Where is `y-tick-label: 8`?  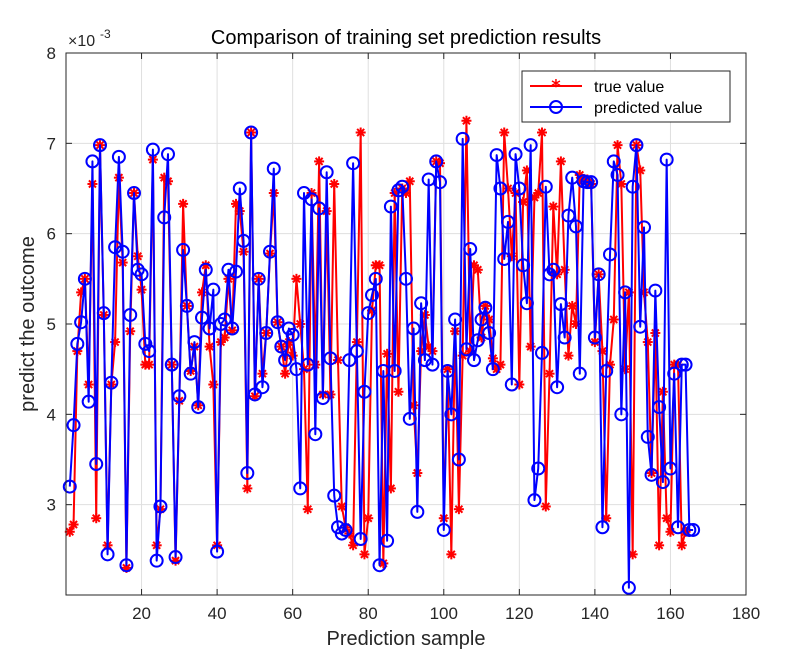 y-tick-label: 8 is located at coordinates (51, 53).